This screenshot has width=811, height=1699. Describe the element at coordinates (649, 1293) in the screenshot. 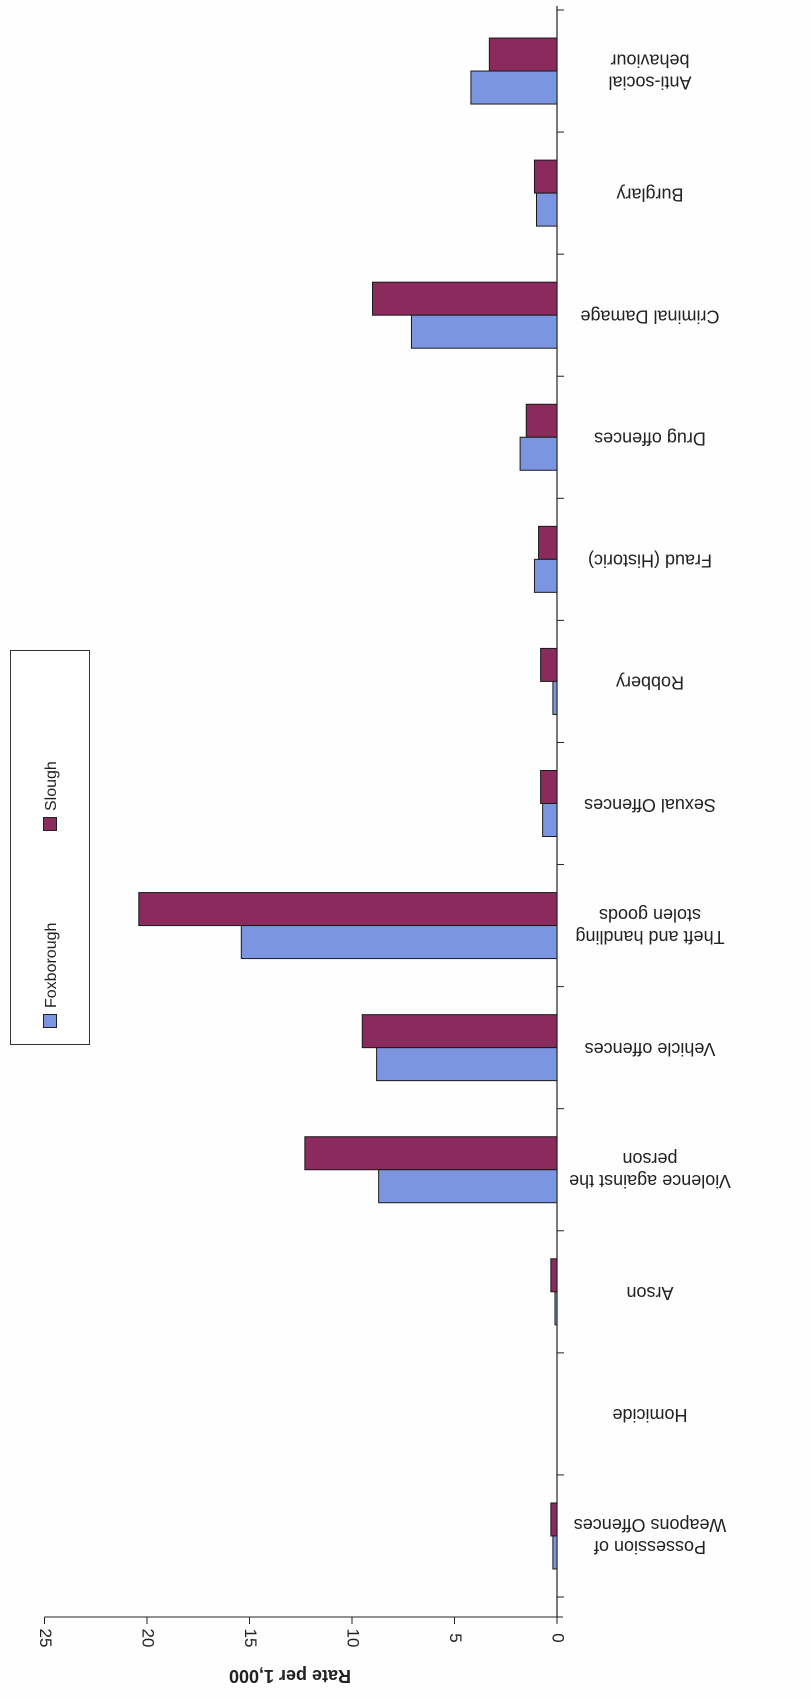

I see `category-label: Arson` at that location.